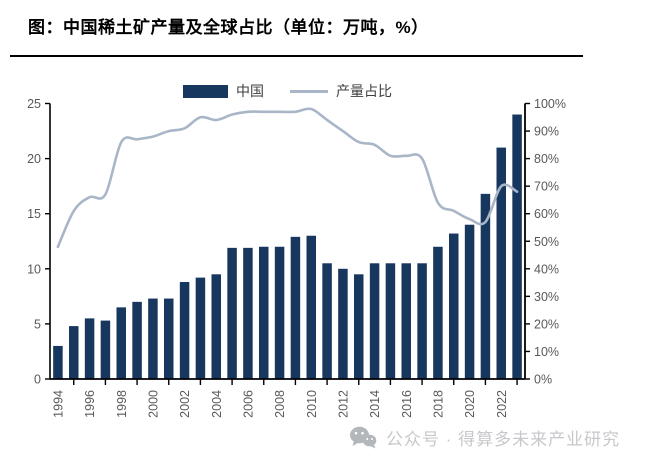 This screenshot has width=657, height=463. Describe the element at coordinates (37, 324) in the screenshot. I see `left-axis-tick-label: 5` at that location.